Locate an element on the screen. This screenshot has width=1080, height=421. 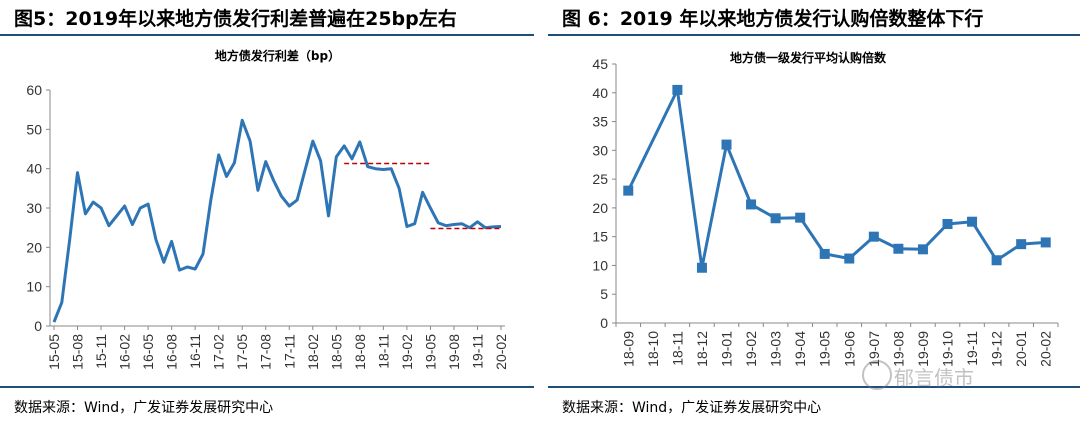
left-y-tick-label: 50 is located at coordinates (34, 129).